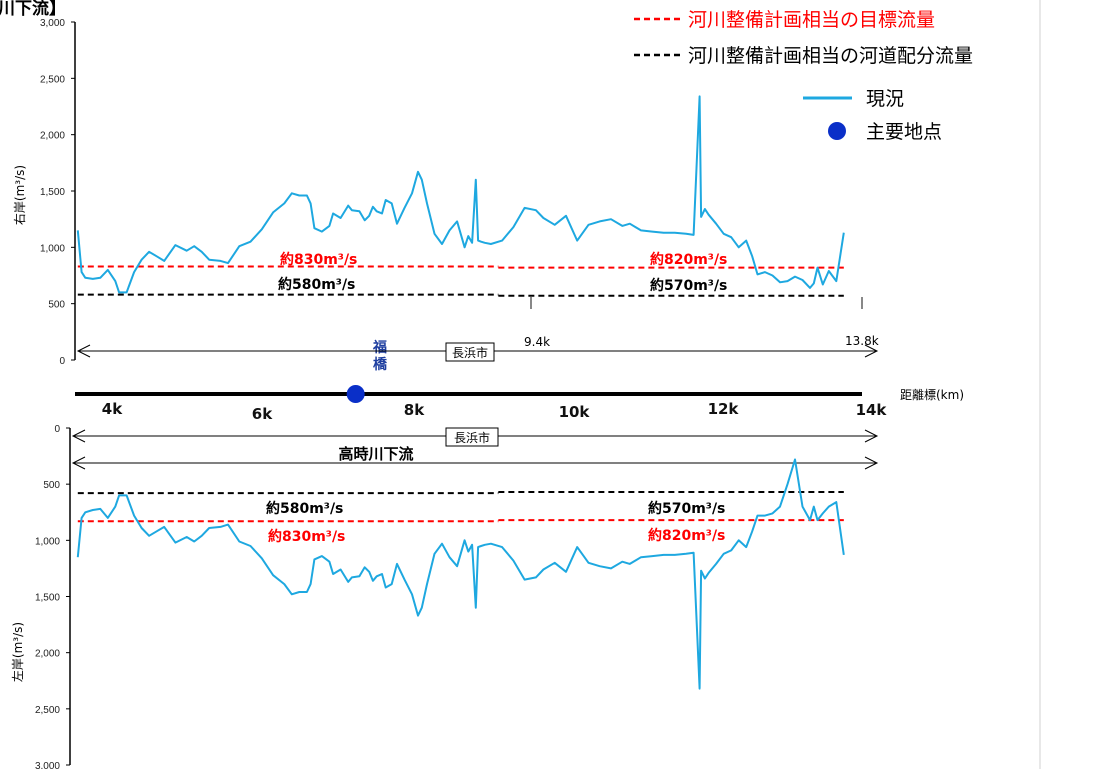 The height and width of the screenshot is (769, 1108). I want to click on target-label-top-830: 約830m³/s, so click(318, 259).